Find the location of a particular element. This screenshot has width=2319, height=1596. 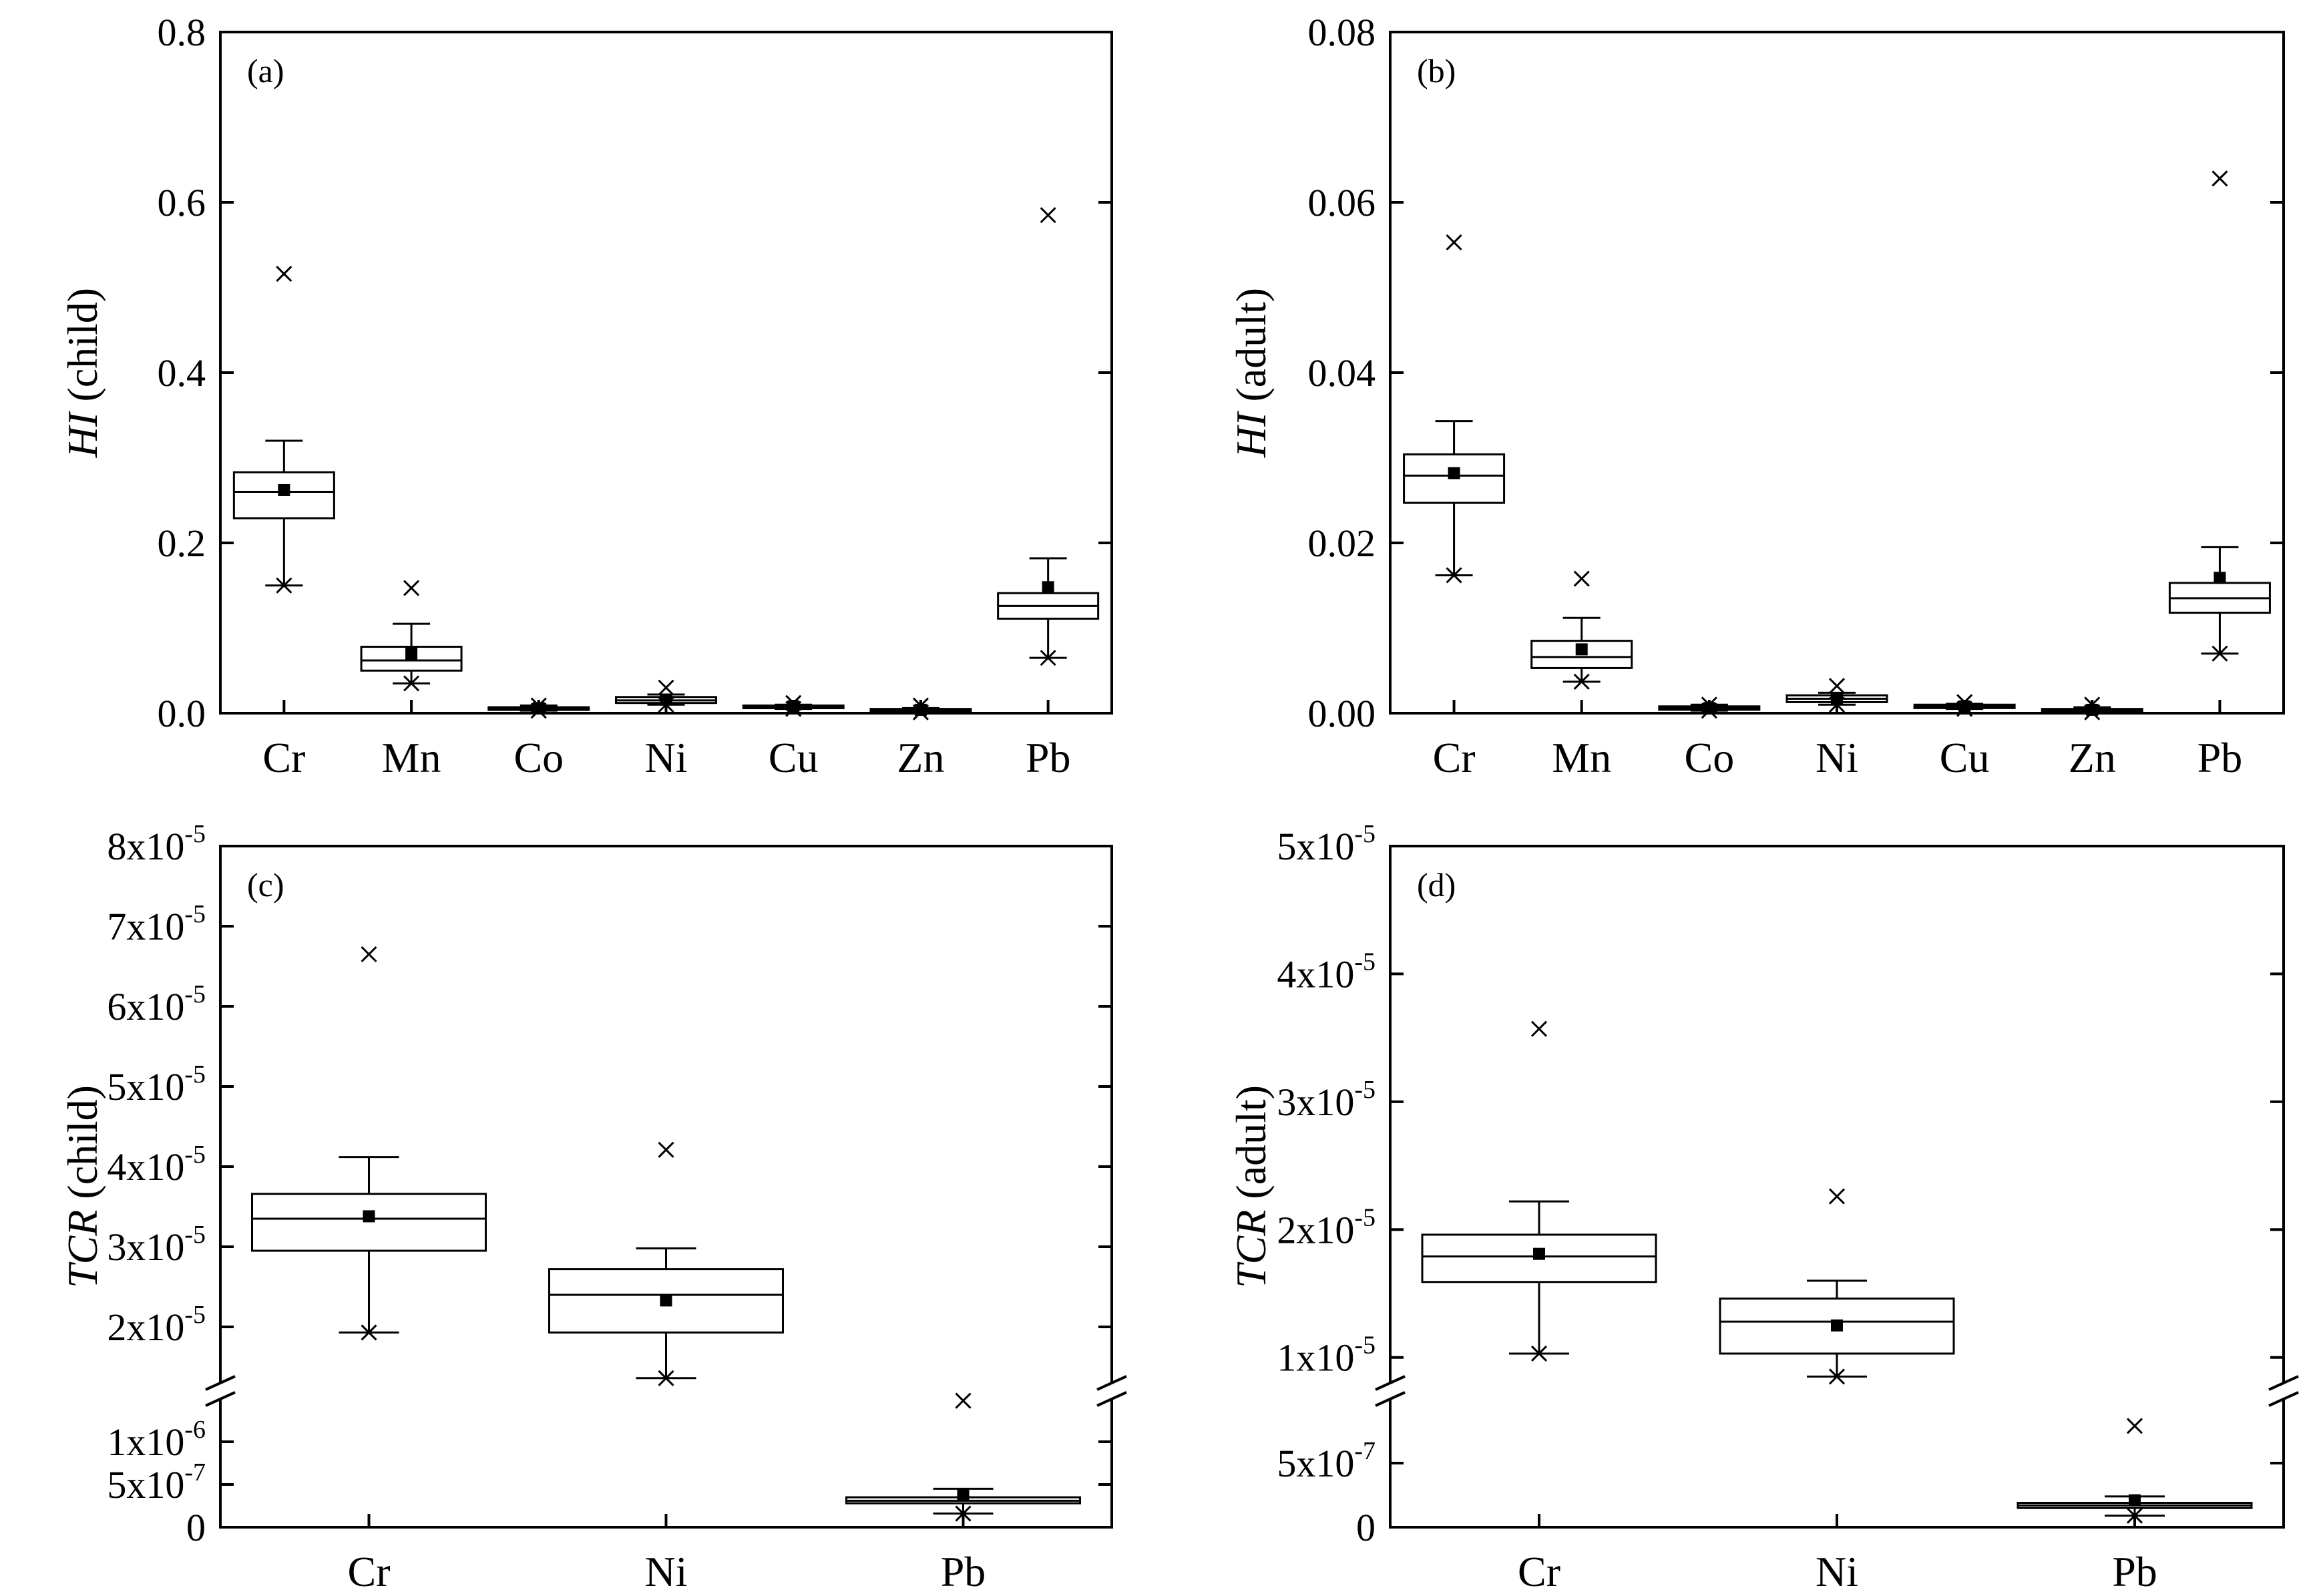

x-tick-label: Co is located at coordinates (538, 758).